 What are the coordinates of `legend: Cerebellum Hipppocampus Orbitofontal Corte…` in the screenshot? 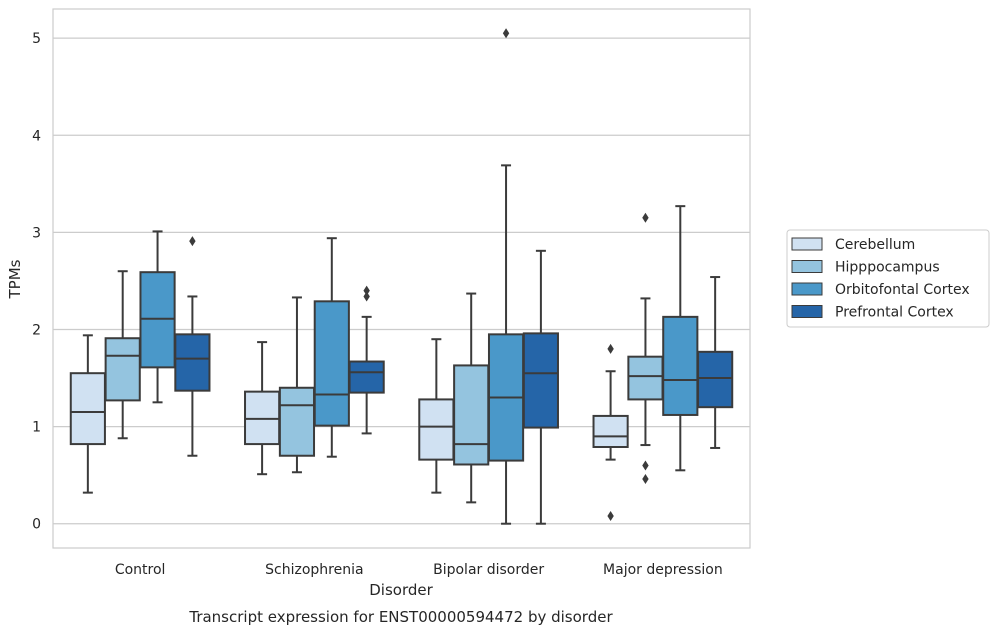 It's located at (888, 278).